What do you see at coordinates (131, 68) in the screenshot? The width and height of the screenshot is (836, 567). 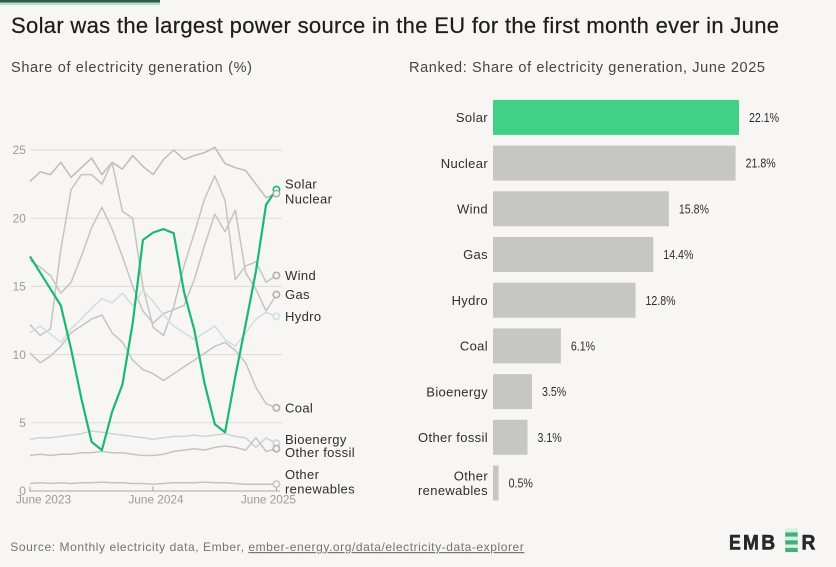 I see `svg-text:Share of electricity generatio: Share of electricity generation (%)` at bounding box center [131, 68].